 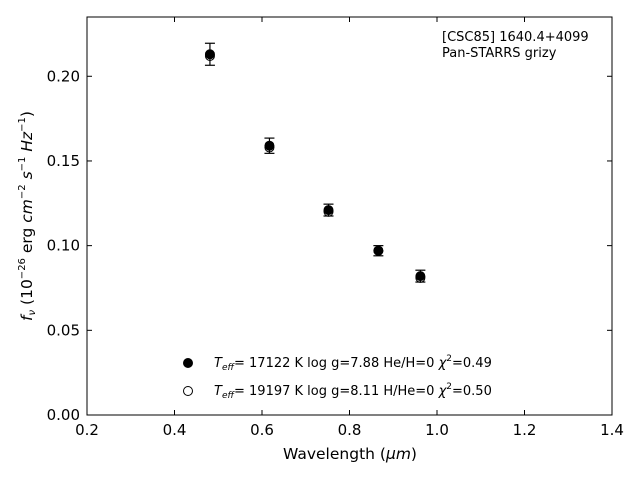 I want to click on x-tick-label: 1.2, so click(x=525, y=430).